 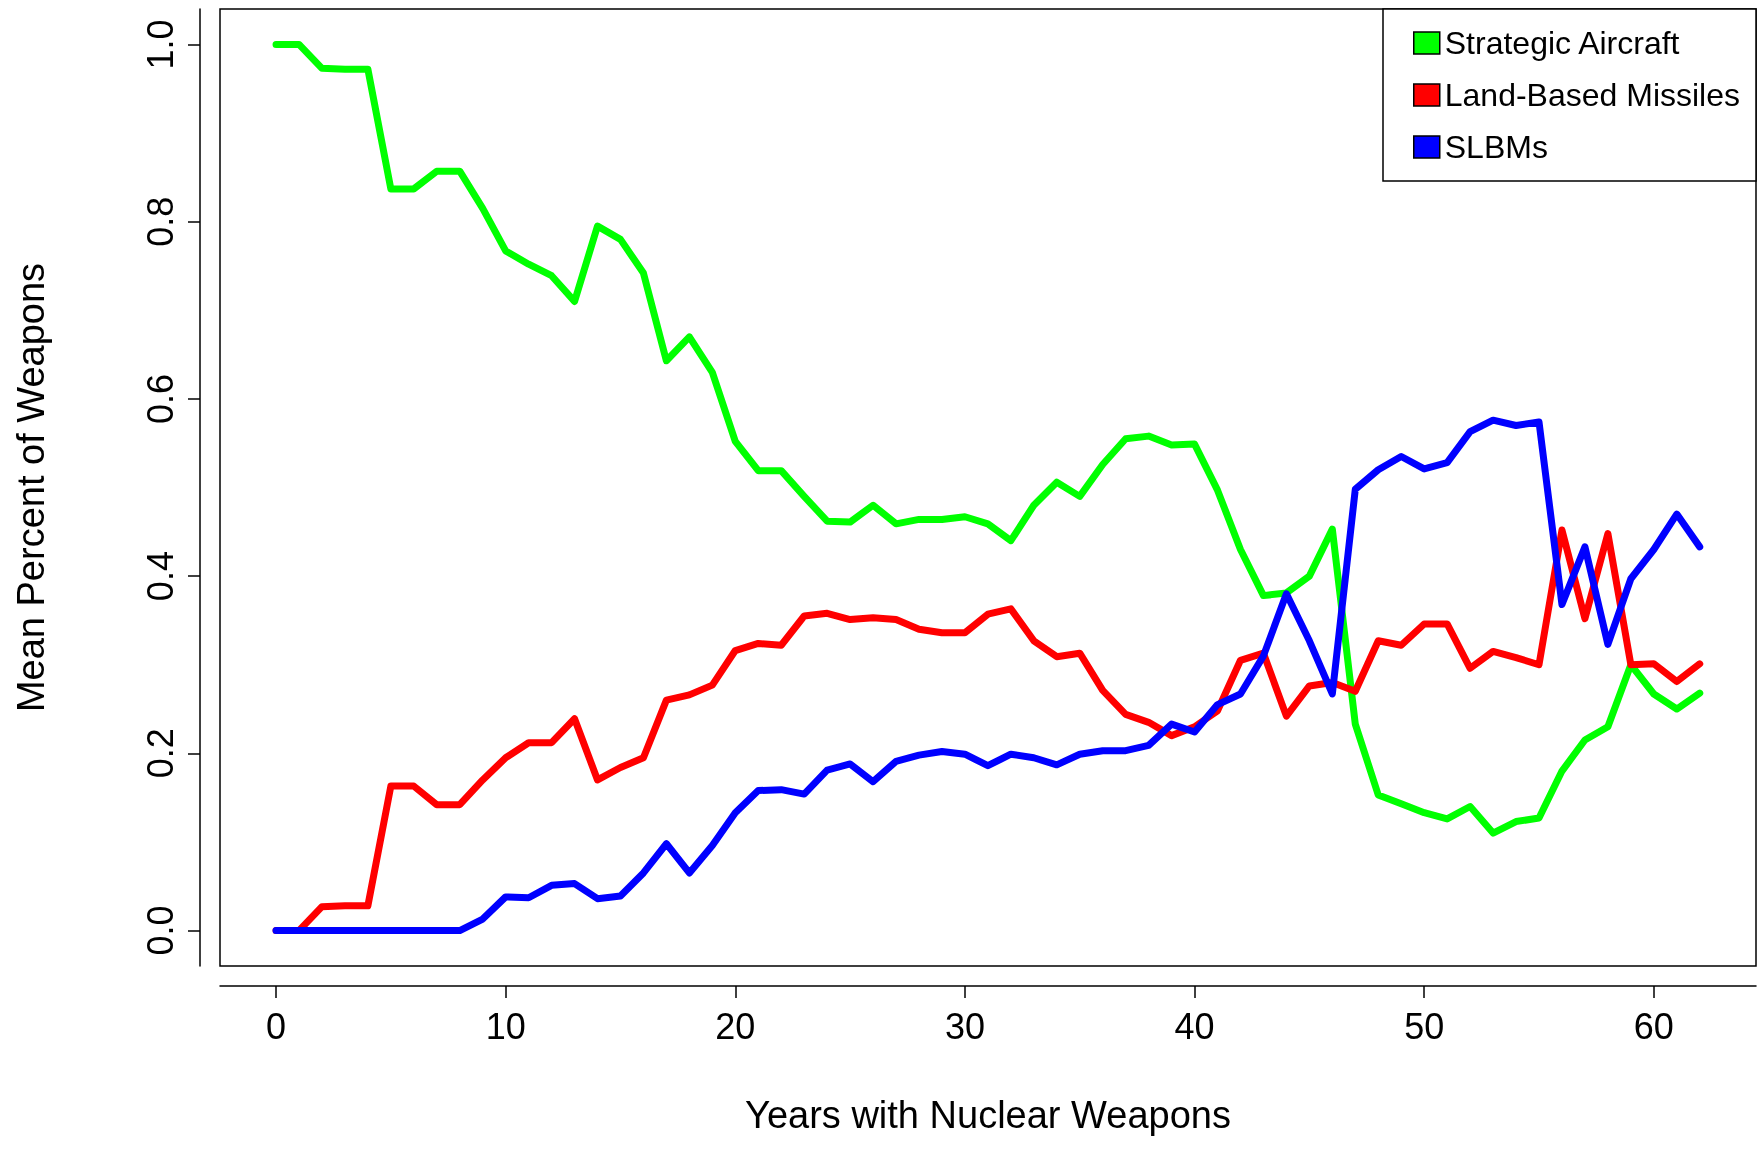 What do you see at coordinates (276, 1026) in the screenshot?
I see `x-tick-label: 0` at bounding box center [276, 1026].